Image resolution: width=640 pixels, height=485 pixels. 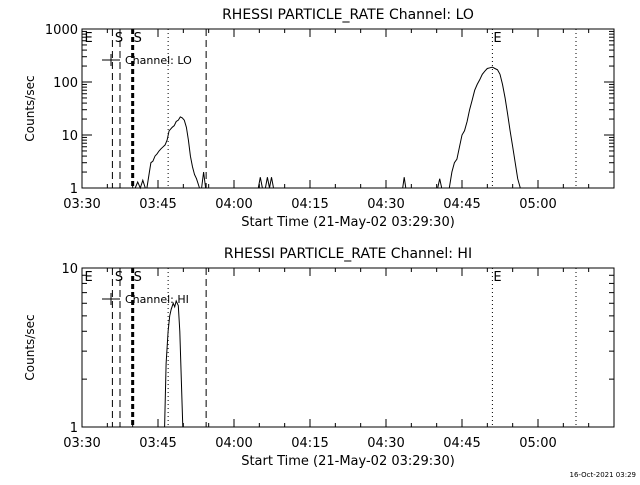 I want to click on footer-date: 16-Oct-2021 03:29, so click(x=602, y=475).